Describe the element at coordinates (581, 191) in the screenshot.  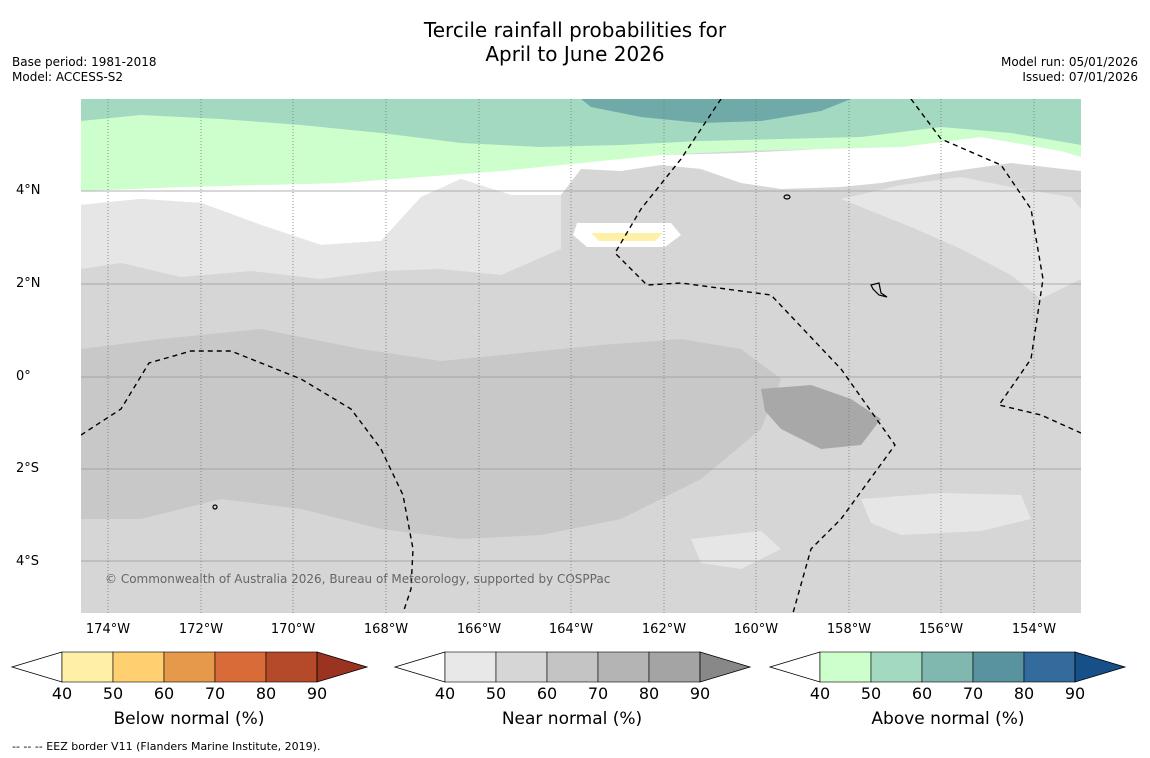
I see `white-band-north` at that location.